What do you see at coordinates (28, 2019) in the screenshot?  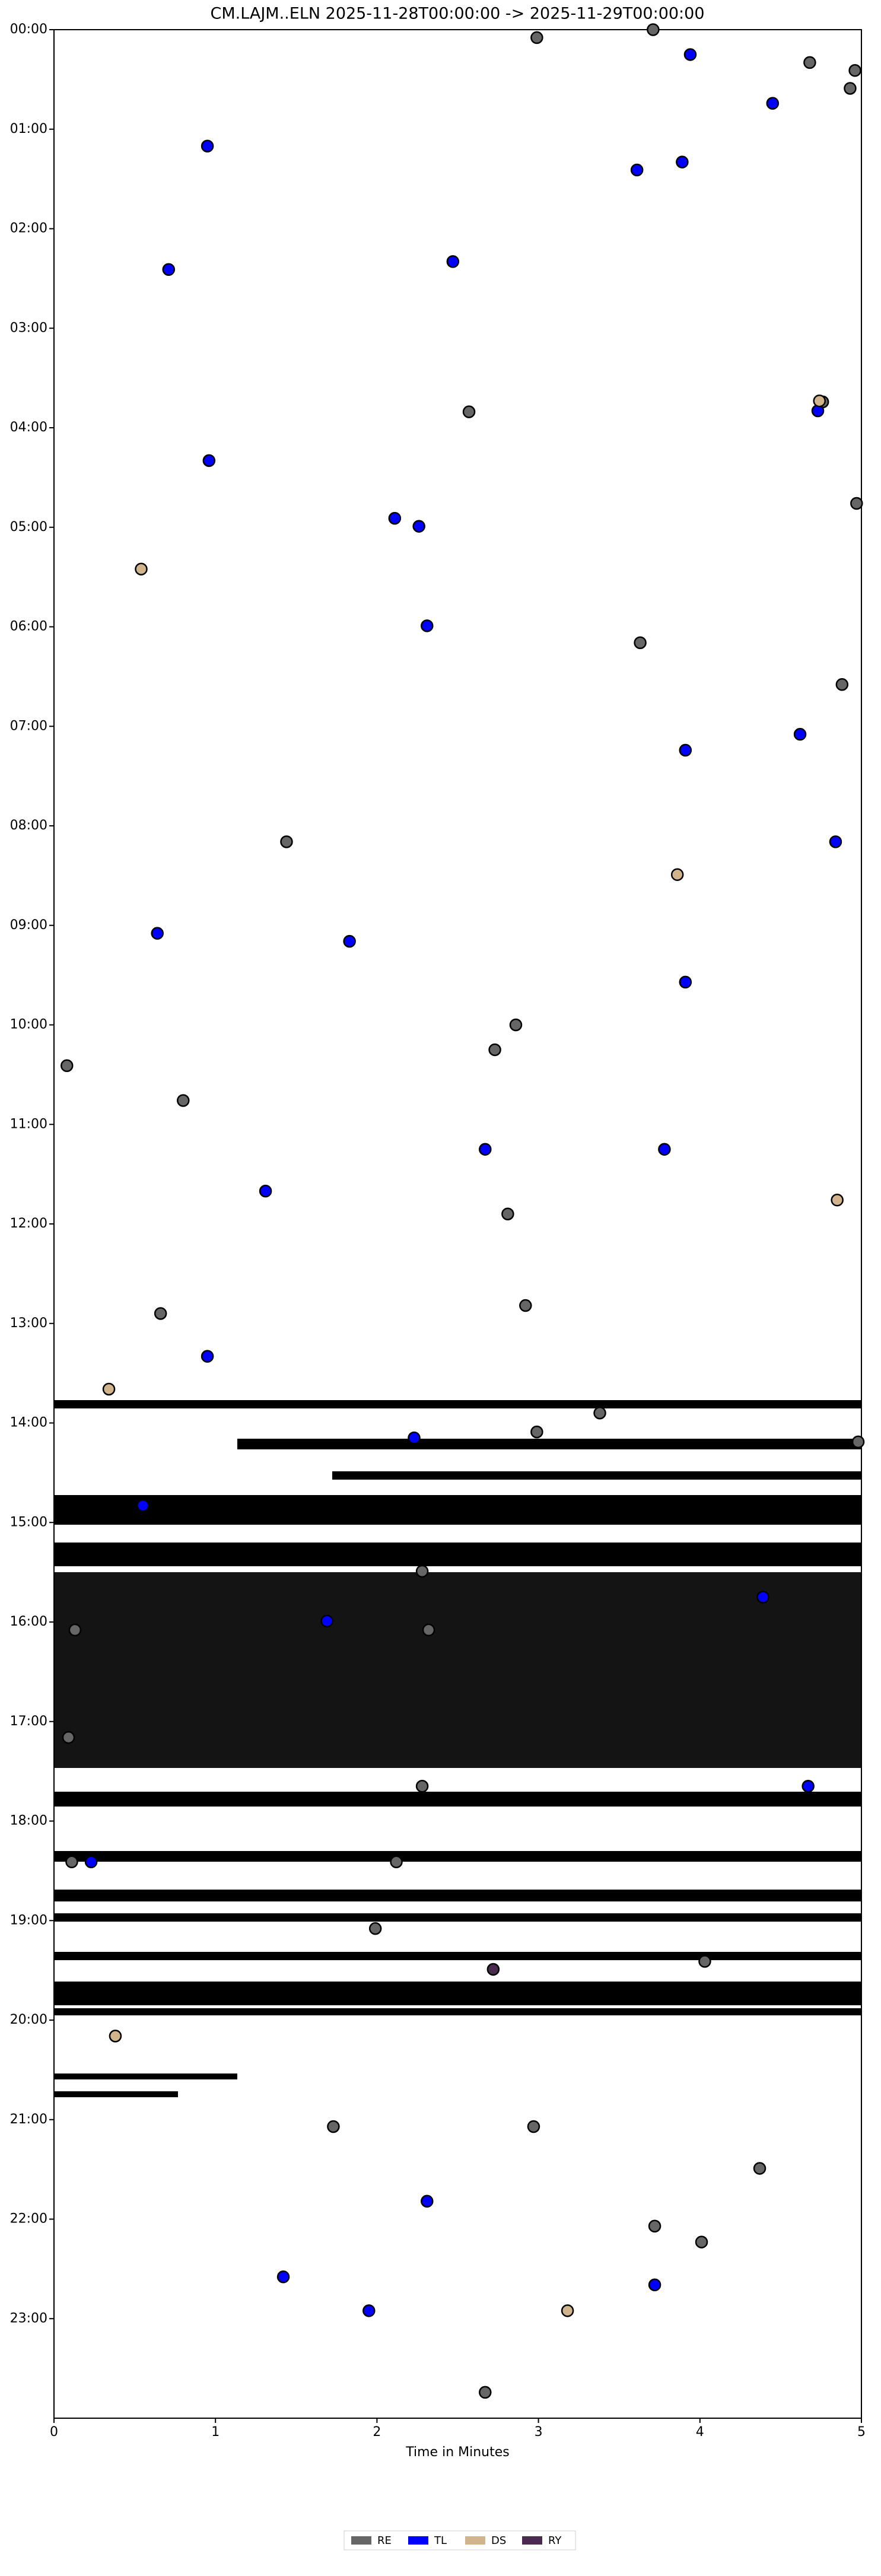 I see `y-tick-label: 20:00` at bounding box center [28, 2019].